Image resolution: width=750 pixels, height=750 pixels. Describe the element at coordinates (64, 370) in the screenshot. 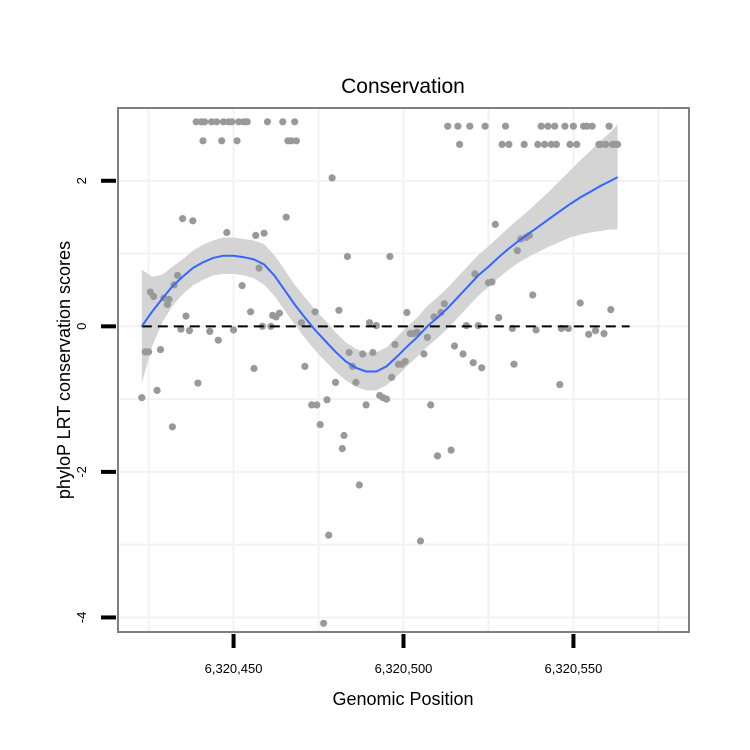

I see `y-axis-title: phyloP LRT conservation scores` at that location.